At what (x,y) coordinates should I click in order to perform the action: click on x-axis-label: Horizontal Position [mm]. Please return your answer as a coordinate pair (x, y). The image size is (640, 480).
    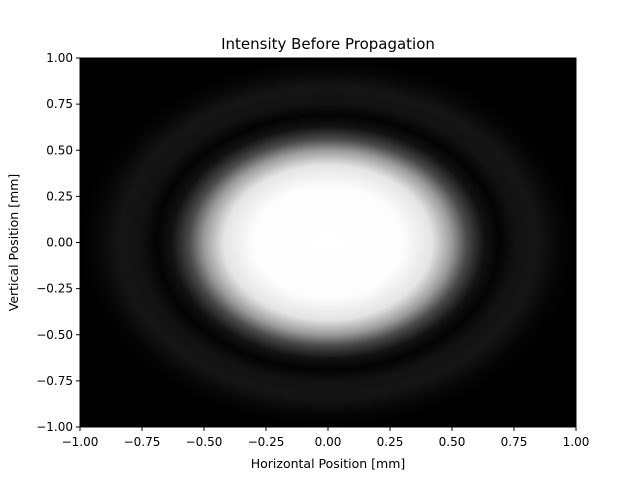
    Looking at the image, I should click on (328, 463).